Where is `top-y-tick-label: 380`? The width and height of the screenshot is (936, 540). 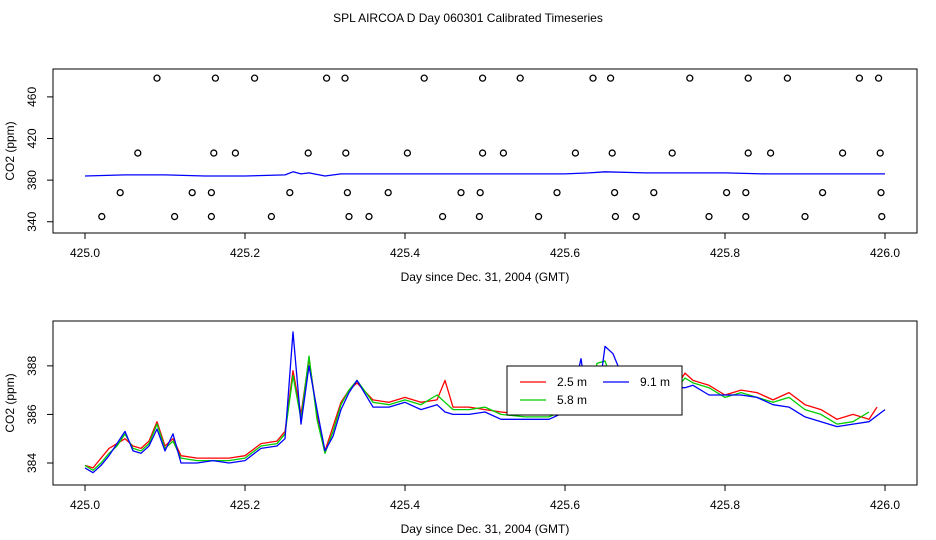 top-y-tick-label: 380 is located at coordinates (32, 180).